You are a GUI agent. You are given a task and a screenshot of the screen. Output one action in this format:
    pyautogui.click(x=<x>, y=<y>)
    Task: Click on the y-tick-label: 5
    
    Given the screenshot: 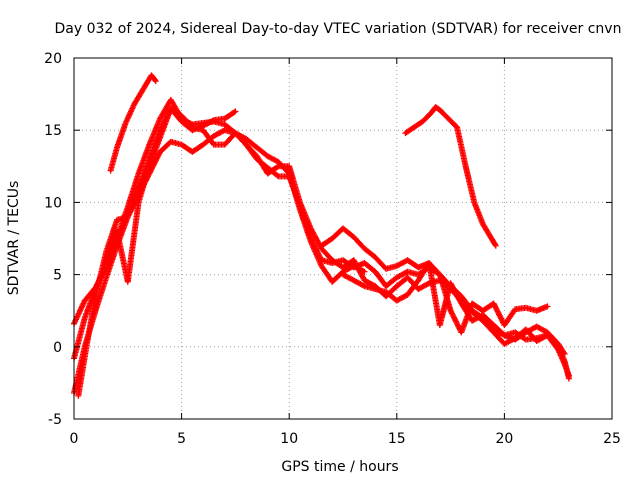 What is the action you would take?
    pyautogui.click(x=57, y=276)
    